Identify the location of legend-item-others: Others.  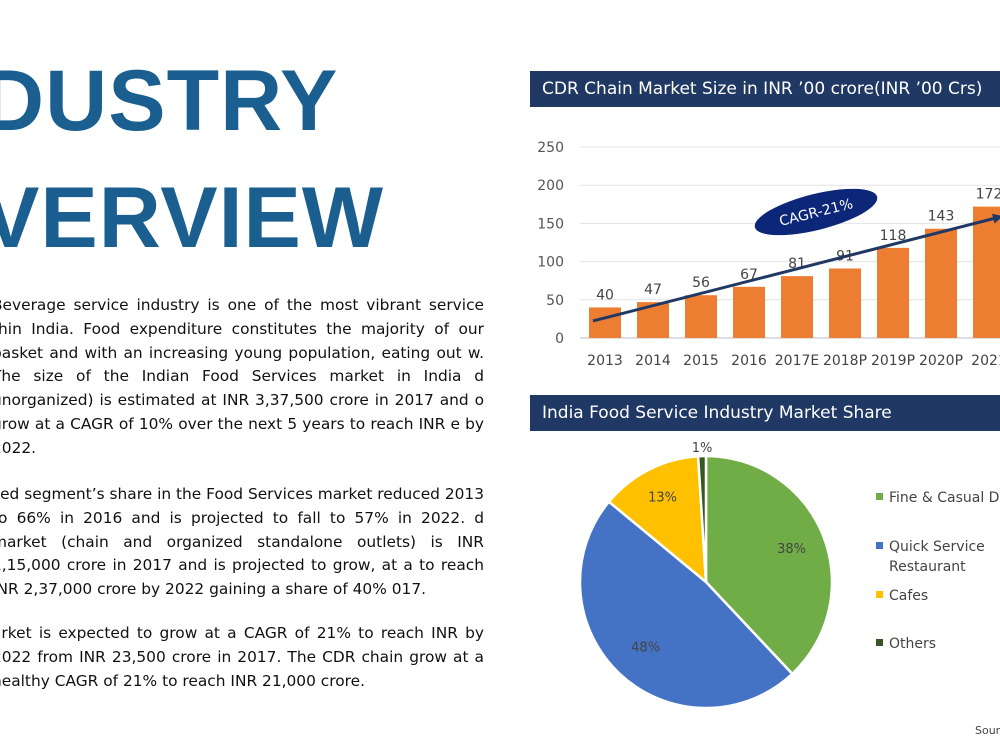
(906, 644).